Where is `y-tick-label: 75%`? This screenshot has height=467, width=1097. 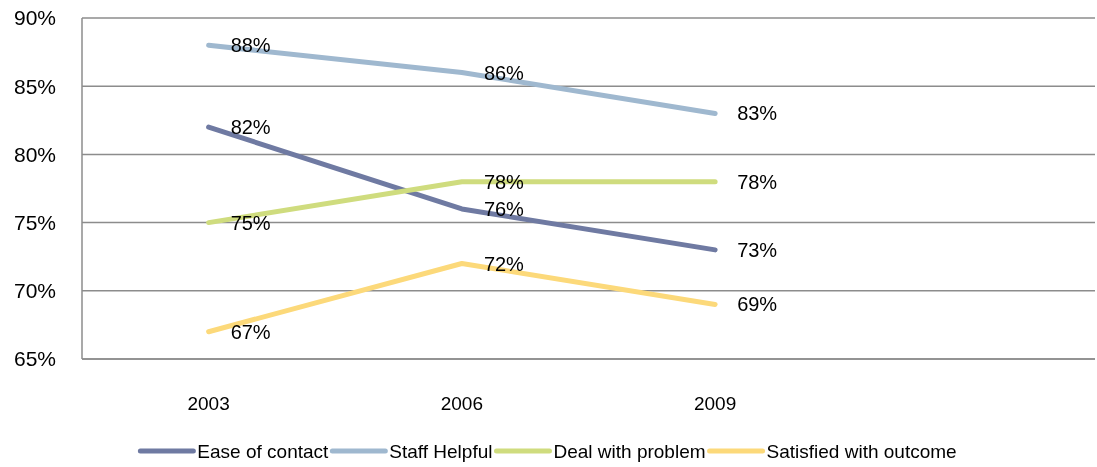 y-tick-label: 75% is located at coordinates (34, 222).